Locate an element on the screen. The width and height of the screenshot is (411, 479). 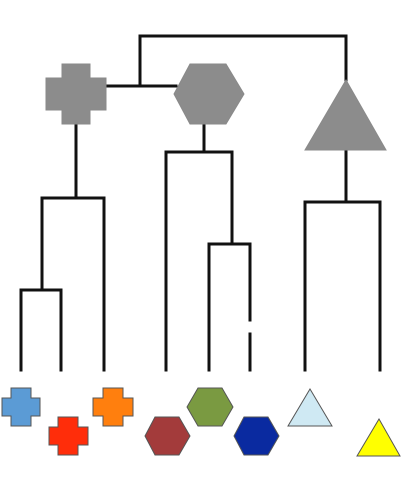
darkblue-hexagon-leaf-icon is located at coordinates (256, 436).